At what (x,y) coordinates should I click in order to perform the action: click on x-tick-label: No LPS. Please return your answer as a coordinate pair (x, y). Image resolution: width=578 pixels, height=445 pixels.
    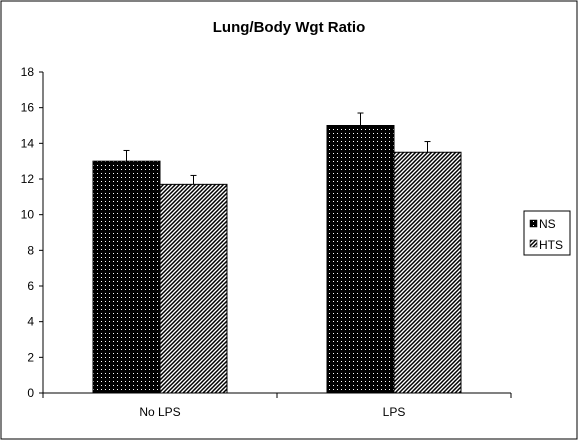
    Looking at the image, I should click on (159, 412).